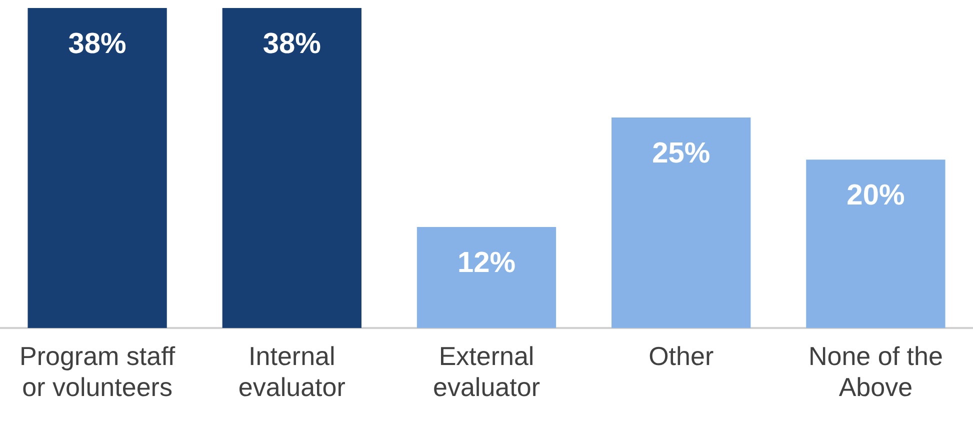 The width and height of the screenshot is (973, 429). I want to click on data-label: 12%, so click(486, 262).